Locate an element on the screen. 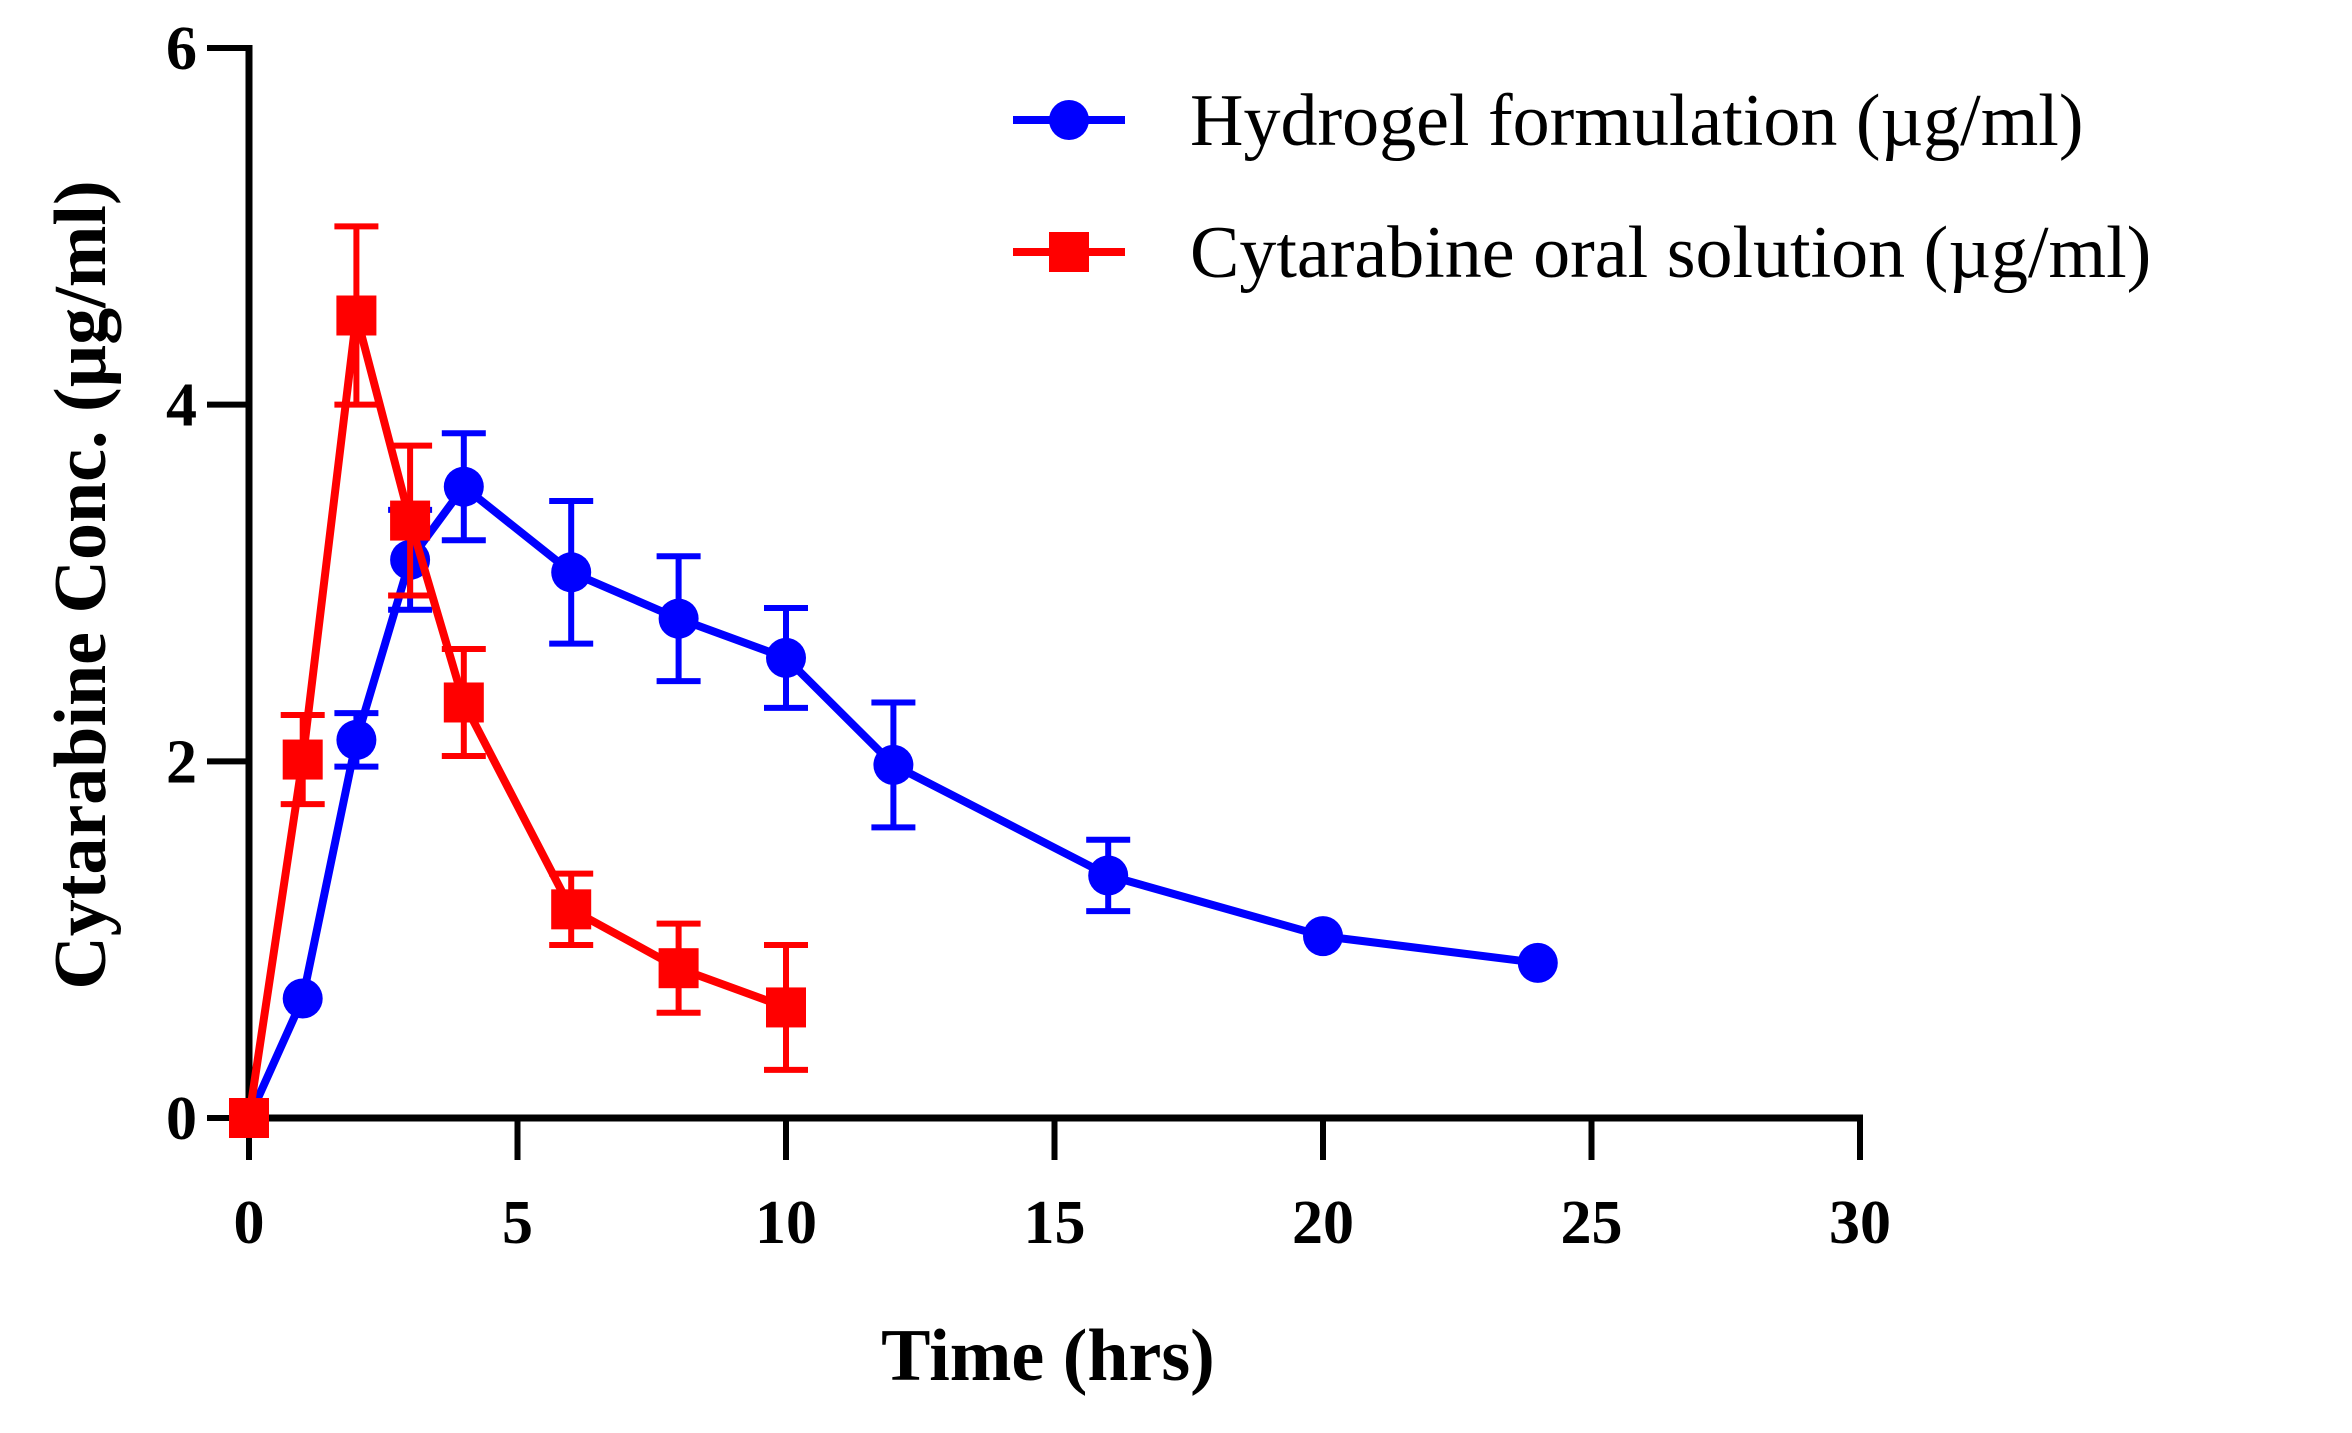 The height and width of the screenshot is (1433, 2352). x-tick-label: 0 is located at coordinates (249, 1223).